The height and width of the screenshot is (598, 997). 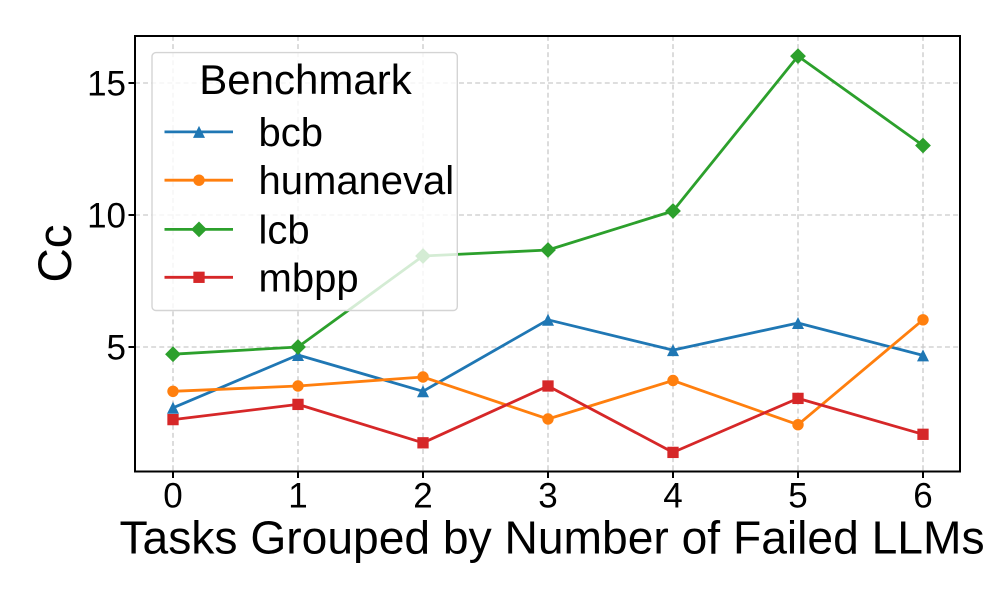 I want to click on svg-text: lcb, so click(x=284, y=230).